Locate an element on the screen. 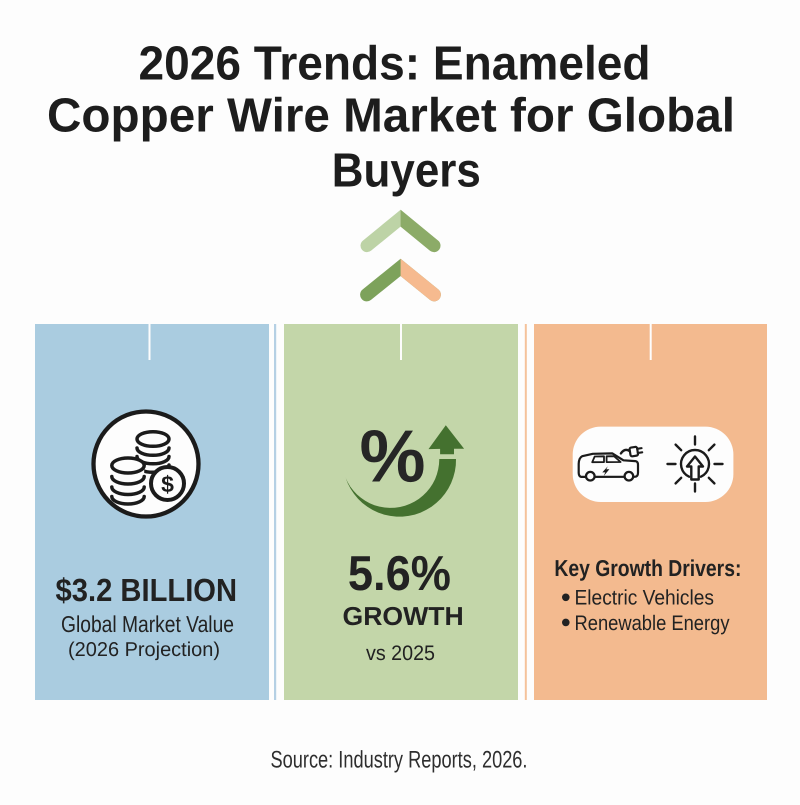 The height and width of the screenshot is (805, 800). svg-text: Copper Wire Market for Global is located at coordinates (391, 115).